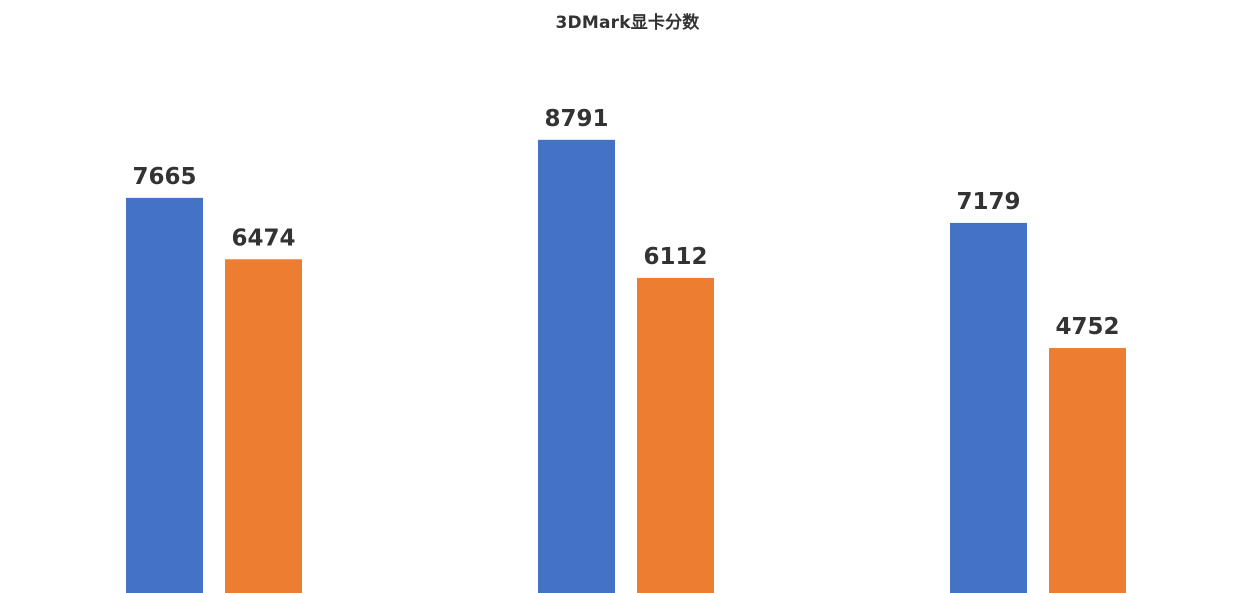 The image size is (1255, 593). What do you see at coordinates (576, 119) in the screenshot?
I see `data-label-series1-group2: 8791` at bounding box center [576, 119].